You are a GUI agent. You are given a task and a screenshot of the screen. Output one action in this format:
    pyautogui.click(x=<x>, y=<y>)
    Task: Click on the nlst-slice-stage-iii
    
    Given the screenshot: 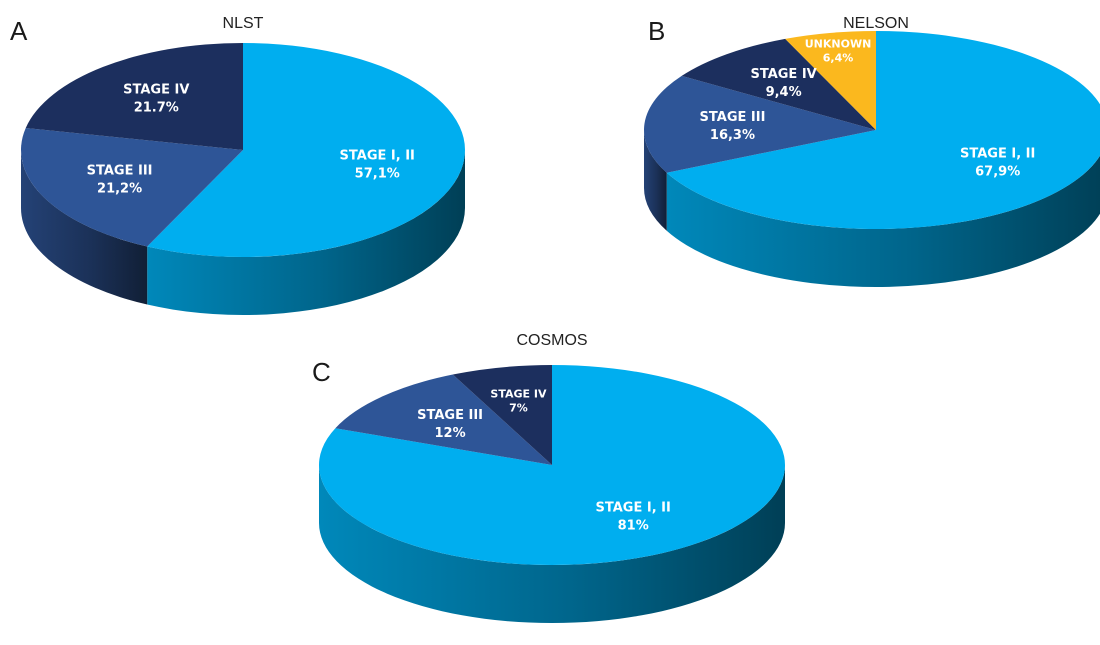 What is the action you would take?
    pyautogui.click(x=132, y=187)
    